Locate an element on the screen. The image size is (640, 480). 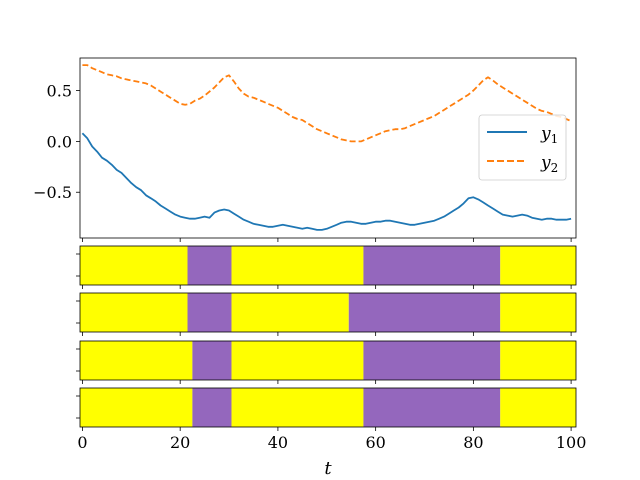
series-line-y2 is located at coordinates (327, 103).